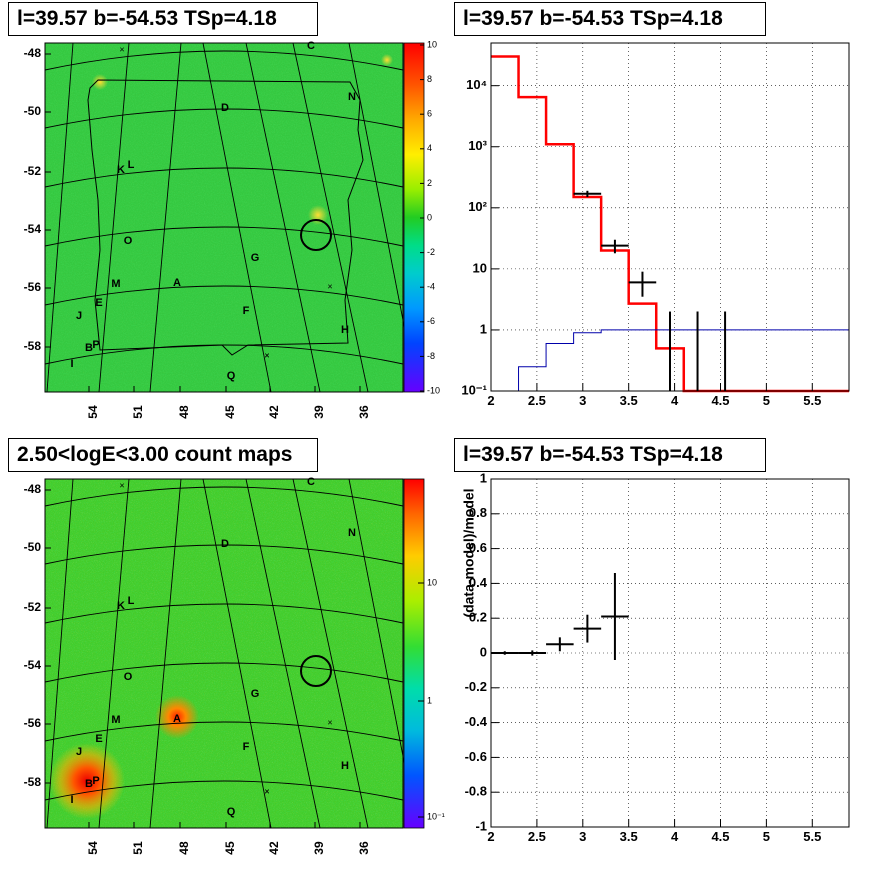 This screenshot has width=896, height=877. Describe the element at coordinates (432, 44) in the screenshot. I see `tl-colorbar-tick-label: 10` at that location.